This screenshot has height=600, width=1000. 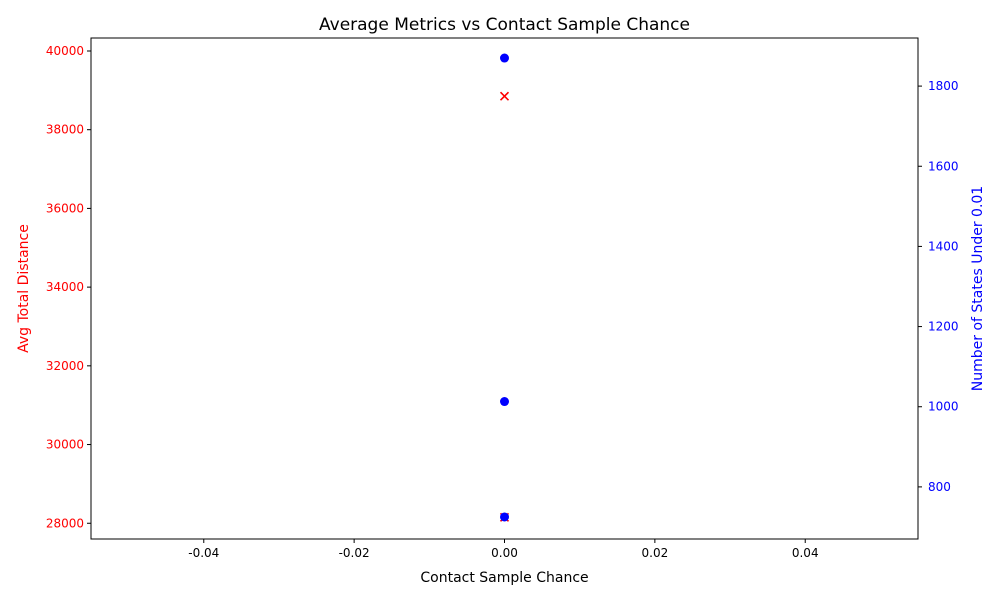 I want to click on right-tick-label: 1200, so click(x=943, y=327).